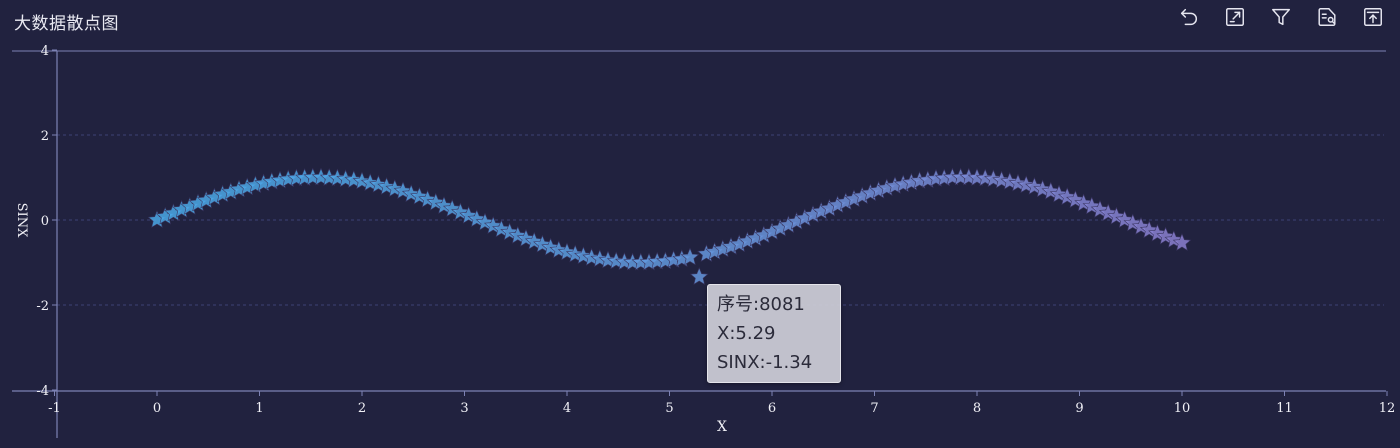  I want to click on x-tick-label: -1, so click(54, 408).